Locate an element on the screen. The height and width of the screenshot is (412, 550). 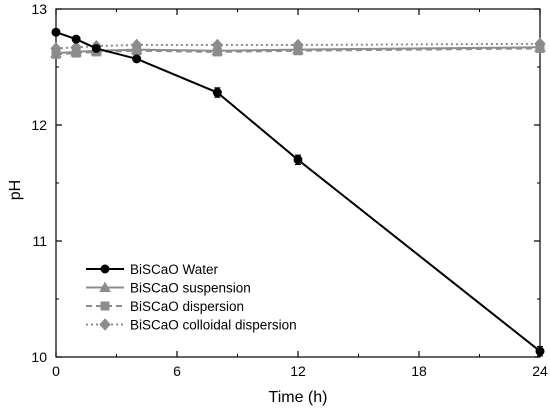
y-tick-label: 11 is located at coordinates (39, 241).